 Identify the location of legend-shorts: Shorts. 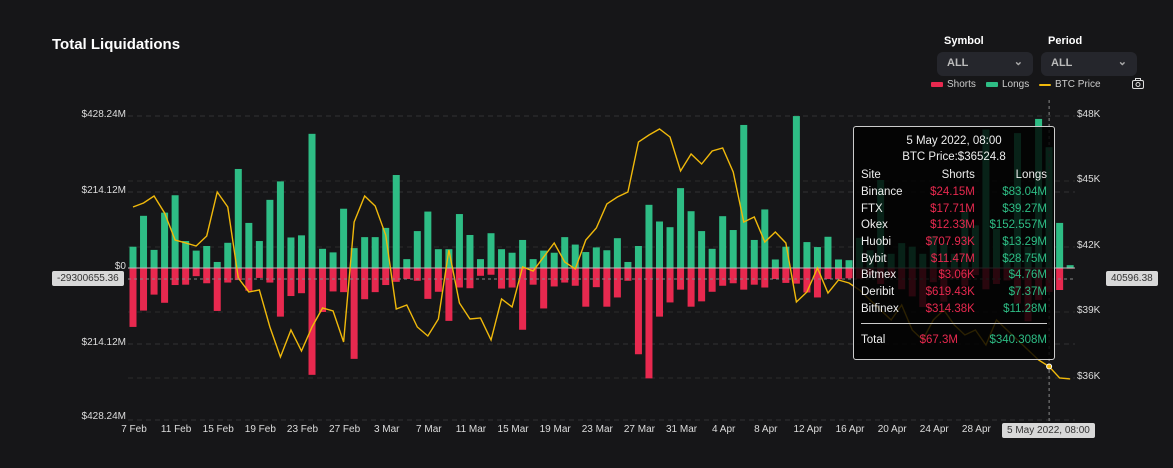
(953, 84).